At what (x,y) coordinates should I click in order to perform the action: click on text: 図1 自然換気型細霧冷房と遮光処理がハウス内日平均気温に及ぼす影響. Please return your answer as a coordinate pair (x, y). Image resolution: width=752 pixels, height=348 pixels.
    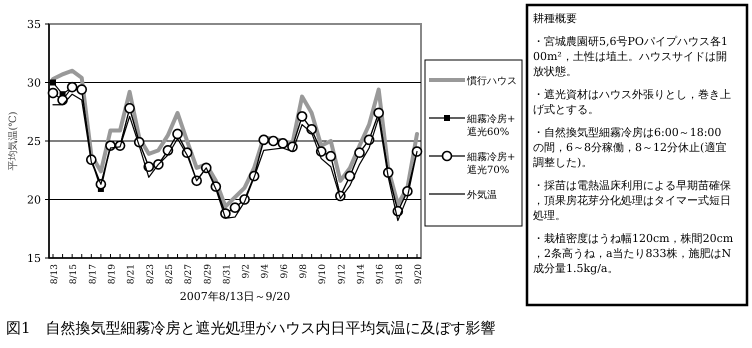
    Looking at the image, I should click on (251, 328).